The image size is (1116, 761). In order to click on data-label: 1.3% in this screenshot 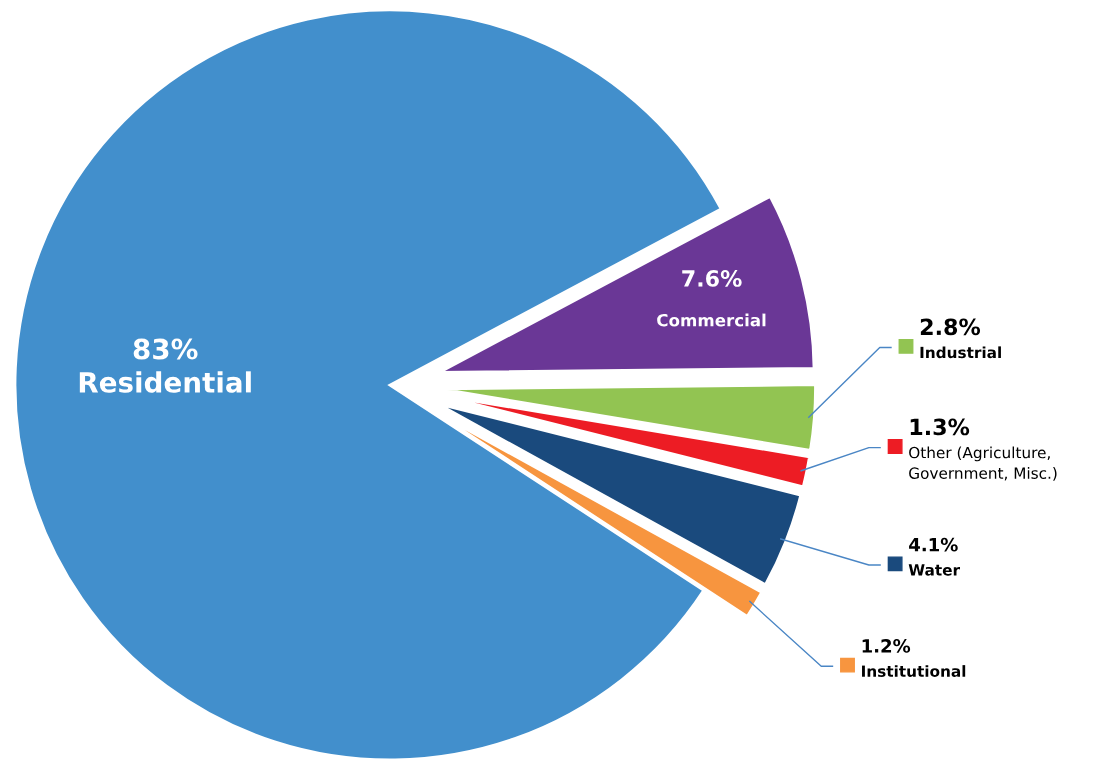, I will do `click(940, 427)`.